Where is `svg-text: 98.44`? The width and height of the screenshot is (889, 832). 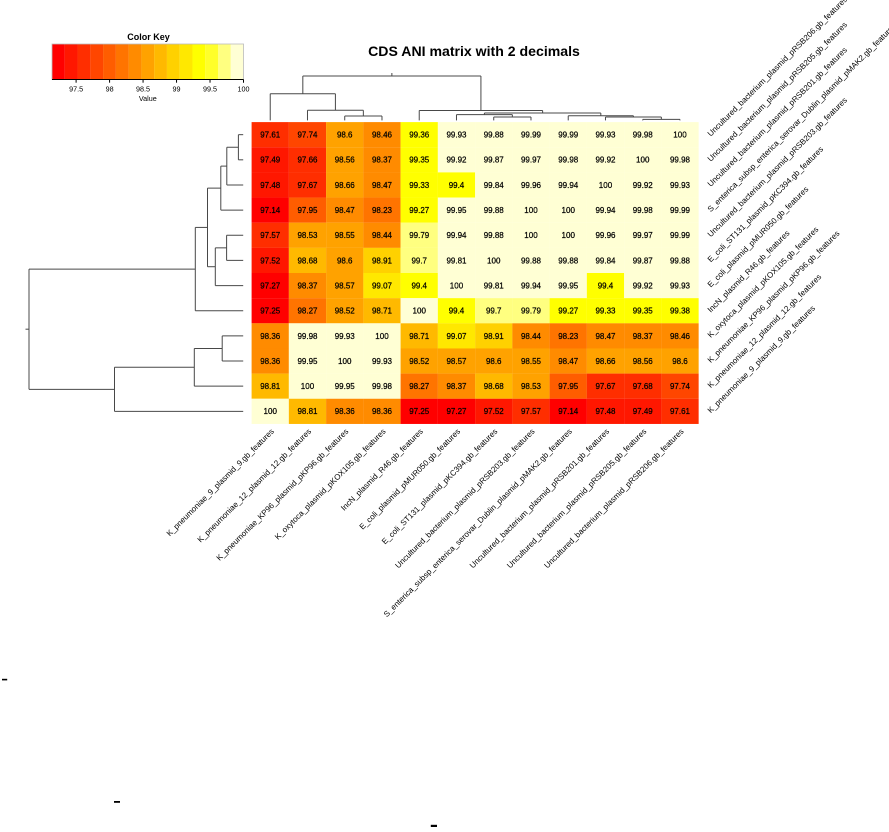 svg-text: 98.44 is located at coordinates (382, 235).